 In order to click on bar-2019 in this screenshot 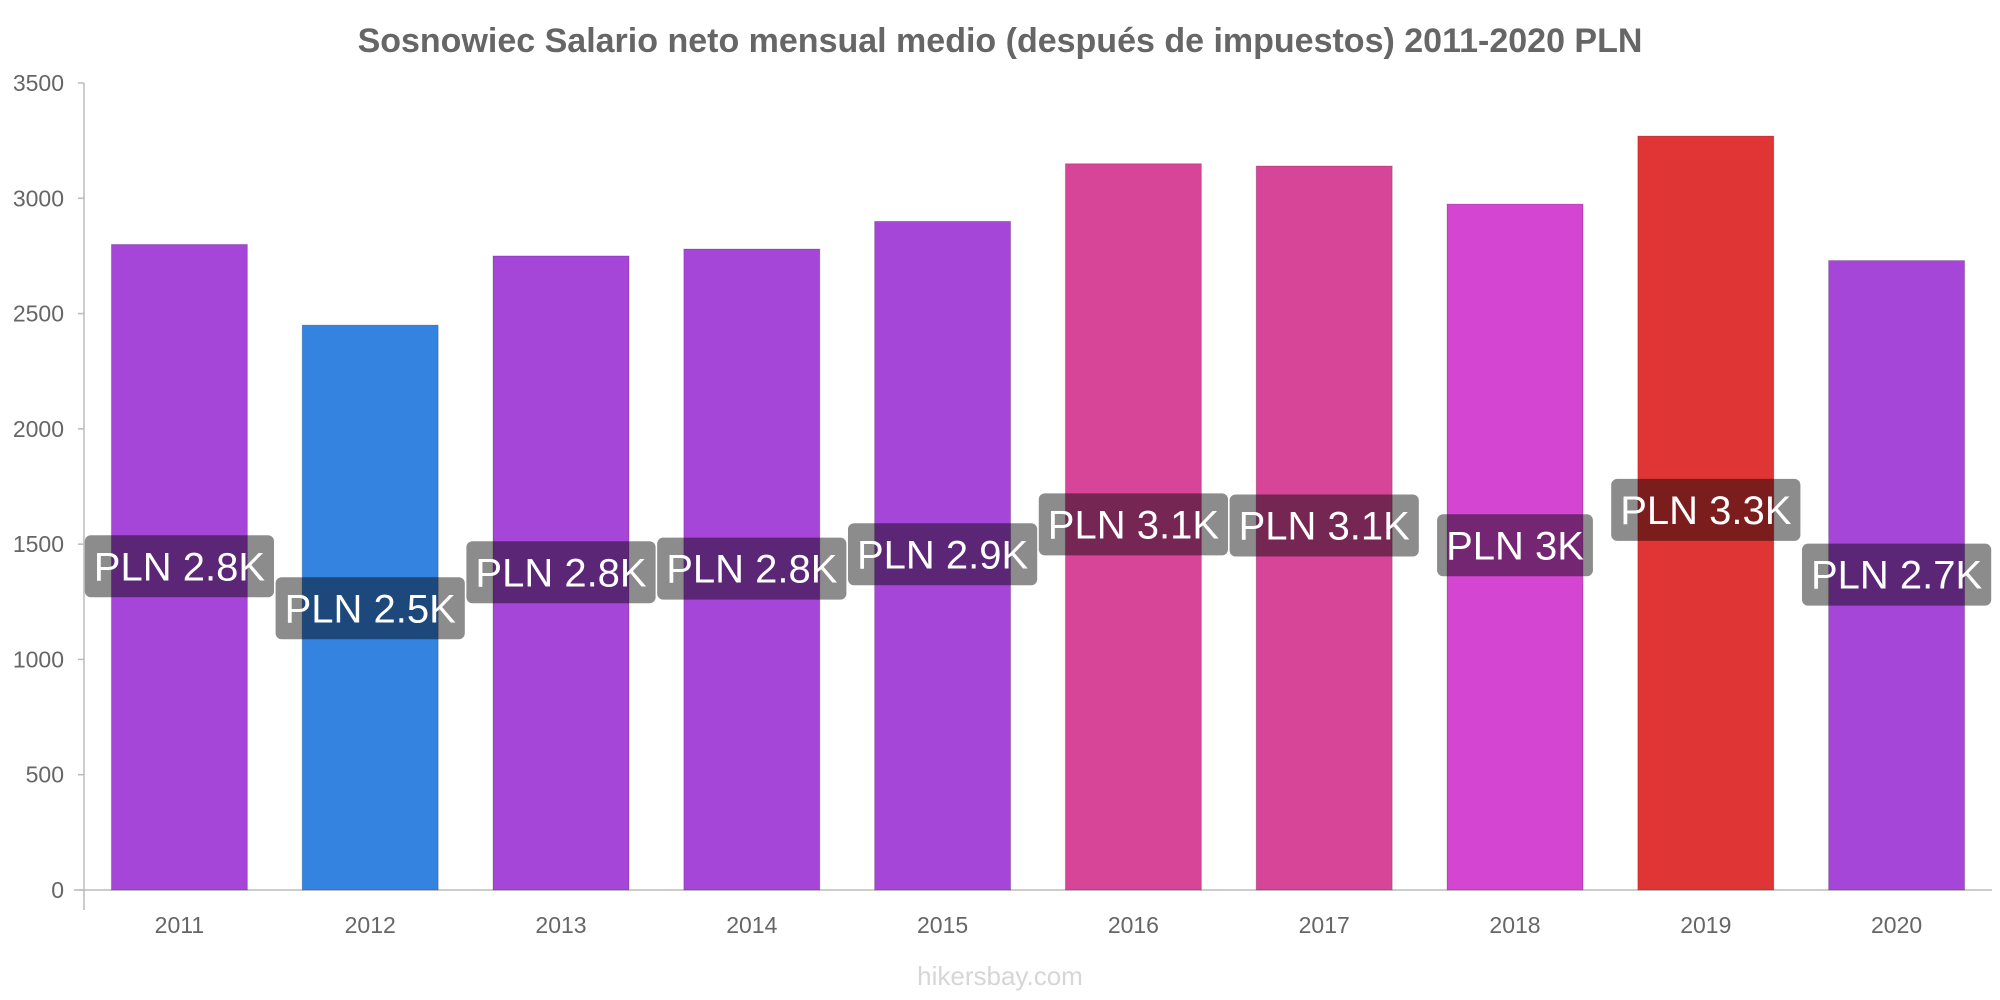, I will do `click(1706, 513)`.